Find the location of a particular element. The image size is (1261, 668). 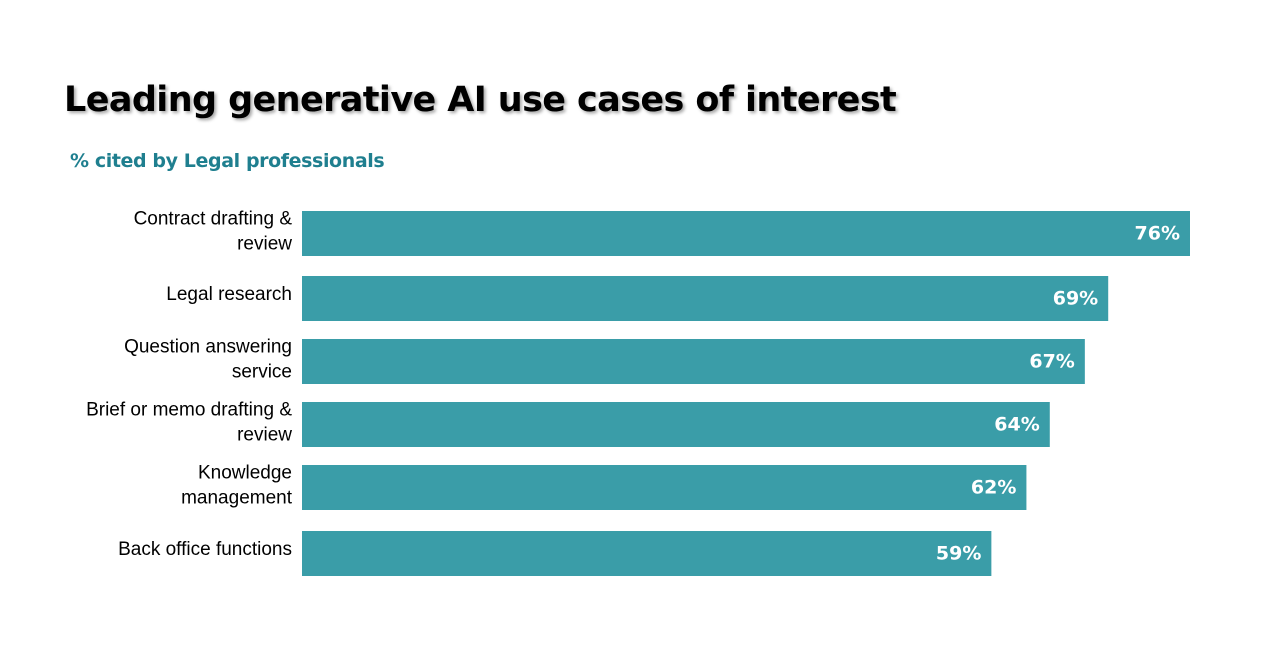

category-label-0: Contract drafting & review is located at coordinates (213, 232).